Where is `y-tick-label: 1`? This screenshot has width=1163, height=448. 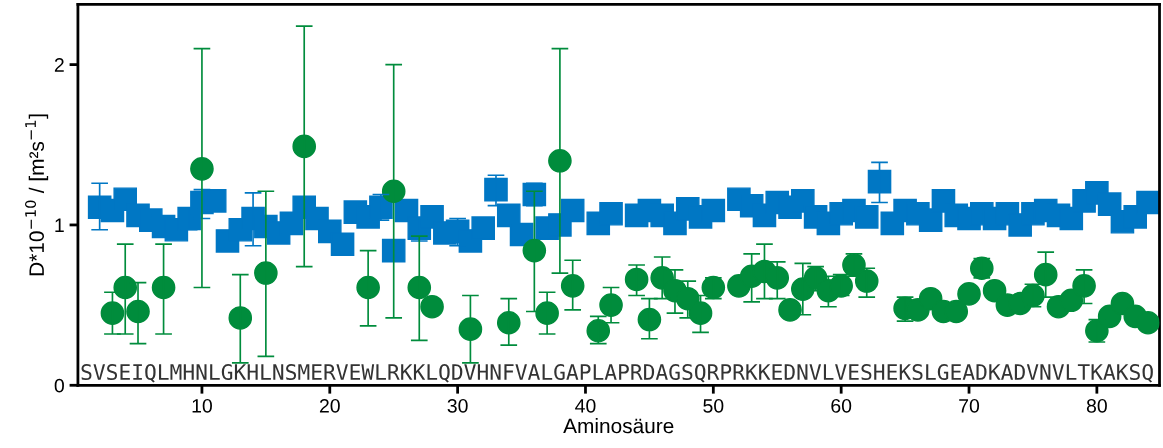 y-tick-label: 1 is located at coordinates (59, 225).